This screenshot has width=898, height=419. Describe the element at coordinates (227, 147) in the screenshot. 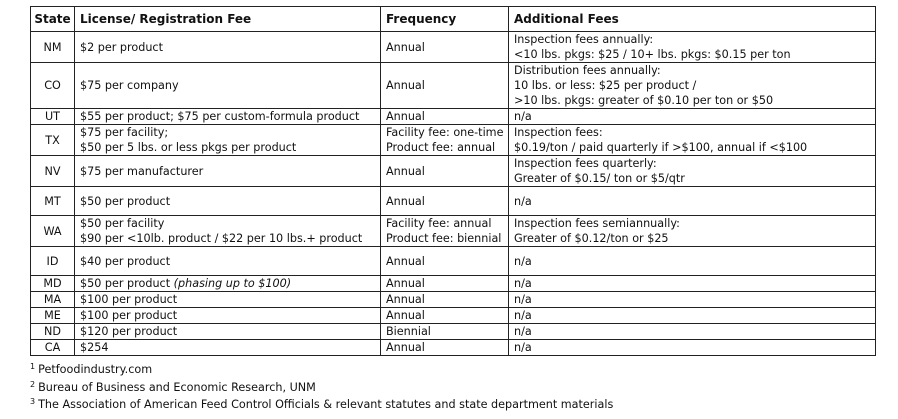

I see `cell-fee-line: $50 per 5 lbs. or less pkgs per product` at that location.